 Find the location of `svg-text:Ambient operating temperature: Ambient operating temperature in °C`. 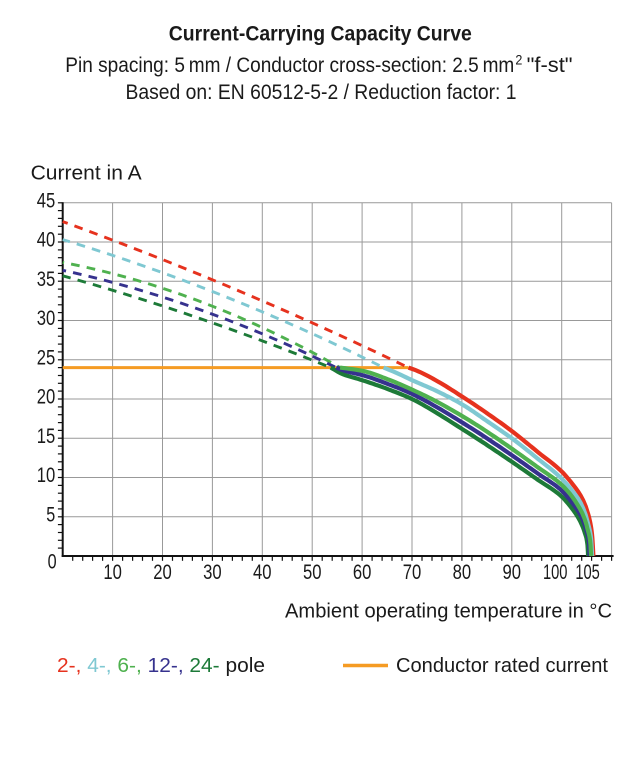

svg-text:Ambient operating temperature: Ambient operating temperature in °C is located at coordinates (448, 611).